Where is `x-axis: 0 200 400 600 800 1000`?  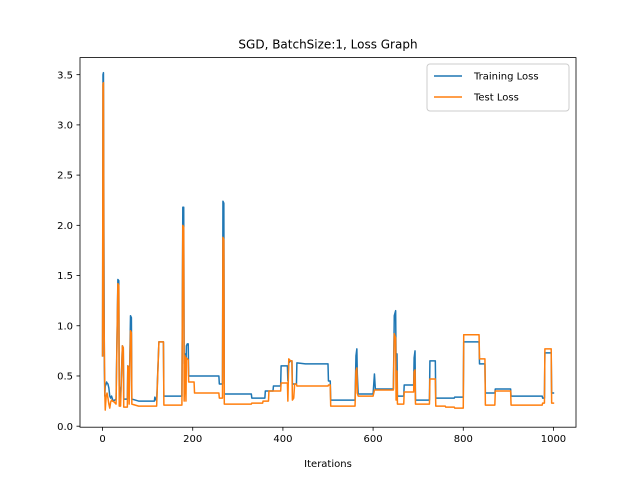 x-axis: 0 200 400 600 800 1000 is located at coordinates (332, 436).